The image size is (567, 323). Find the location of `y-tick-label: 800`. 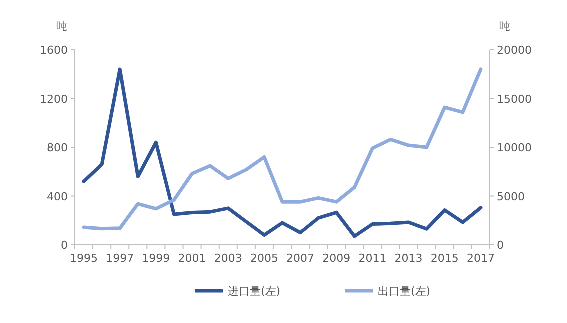

y-tick-label: 800 is located at coordinates (57, 148).